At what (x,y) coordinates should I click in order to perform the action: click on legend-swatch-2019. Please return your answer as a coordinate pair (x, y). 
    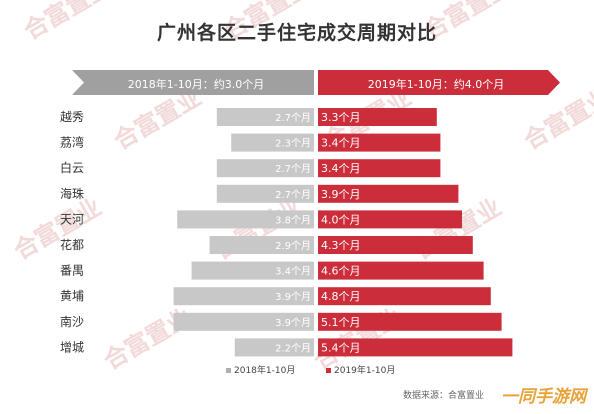
    Looking at the image, I should click on (328, 370).